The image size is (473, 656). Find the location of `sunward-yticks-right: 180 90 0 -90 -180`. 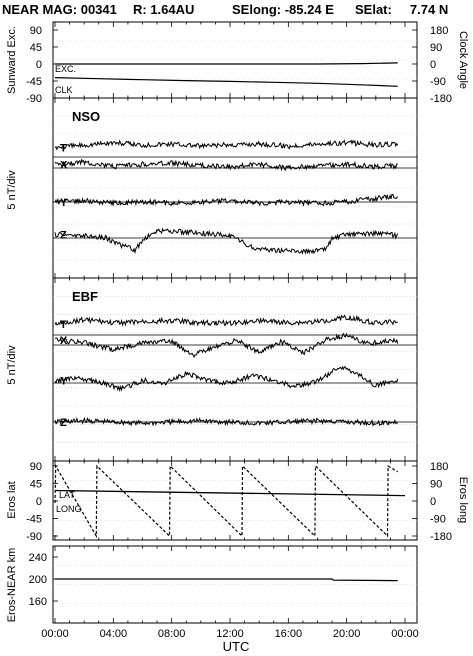

sunward-yticks-right: 180 90 0 -90 -180 is located at coordinates (432, 65).